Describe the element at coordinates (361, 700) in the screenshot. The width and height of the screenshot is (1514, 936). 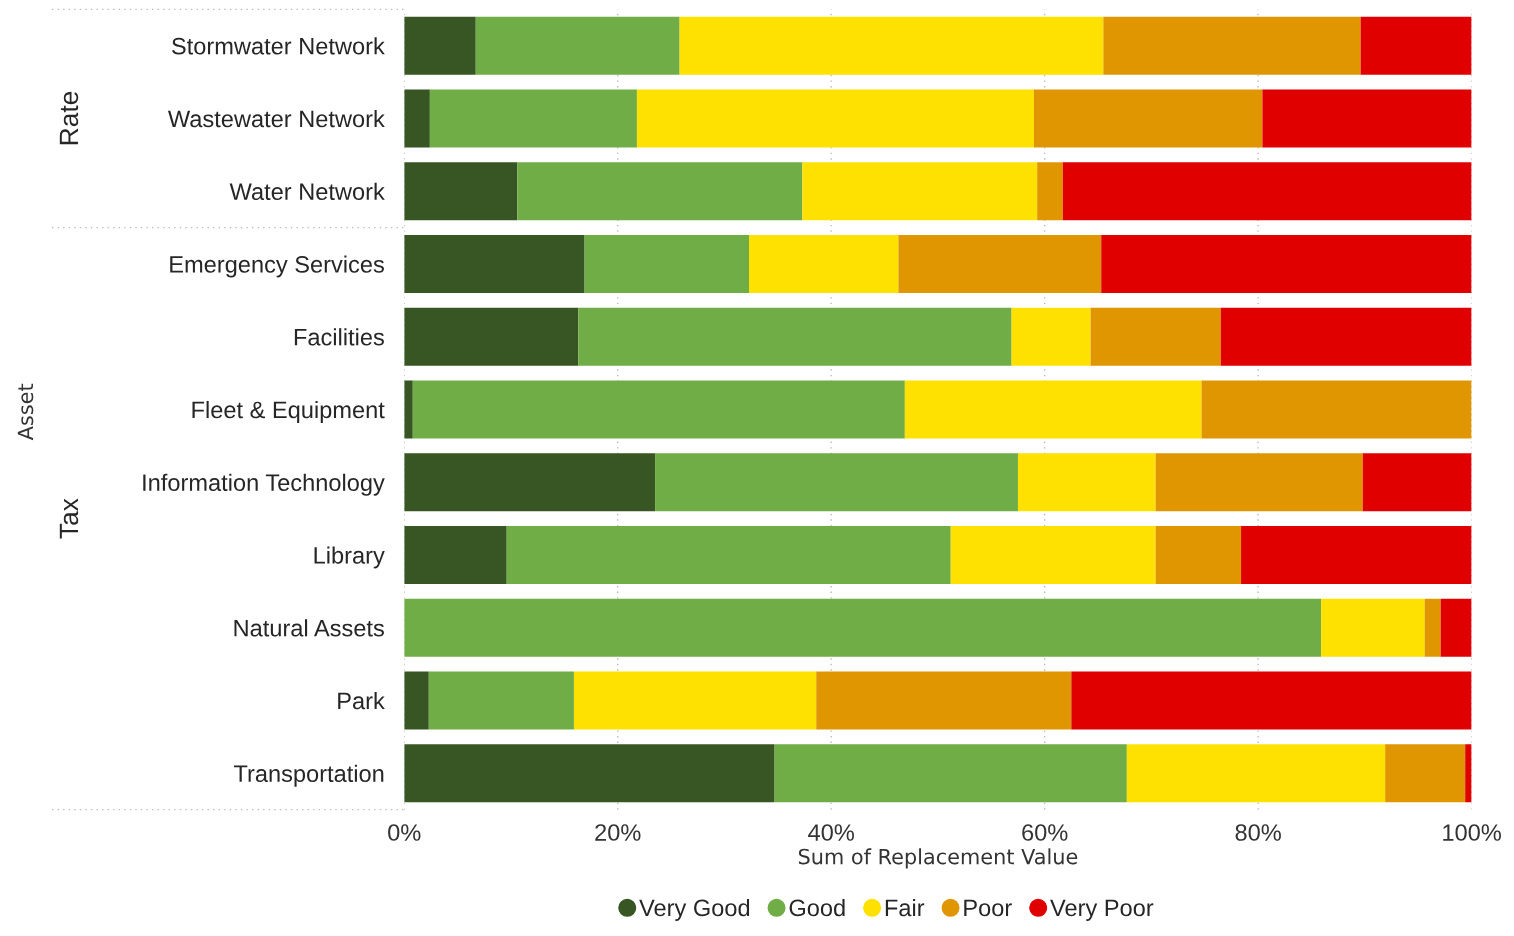
I see `y-tick-label: Park` at that location.